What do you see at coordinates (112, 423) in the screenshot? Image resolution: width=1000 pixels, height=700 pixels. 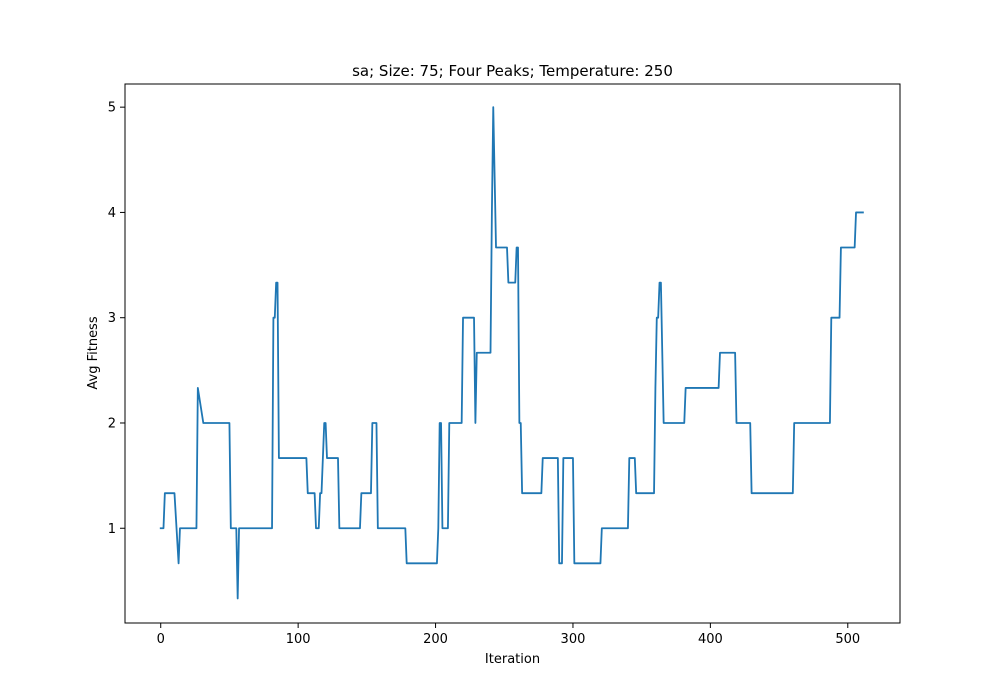 I see `y-tick-label-2: 2` at bounding box center [112, 423].